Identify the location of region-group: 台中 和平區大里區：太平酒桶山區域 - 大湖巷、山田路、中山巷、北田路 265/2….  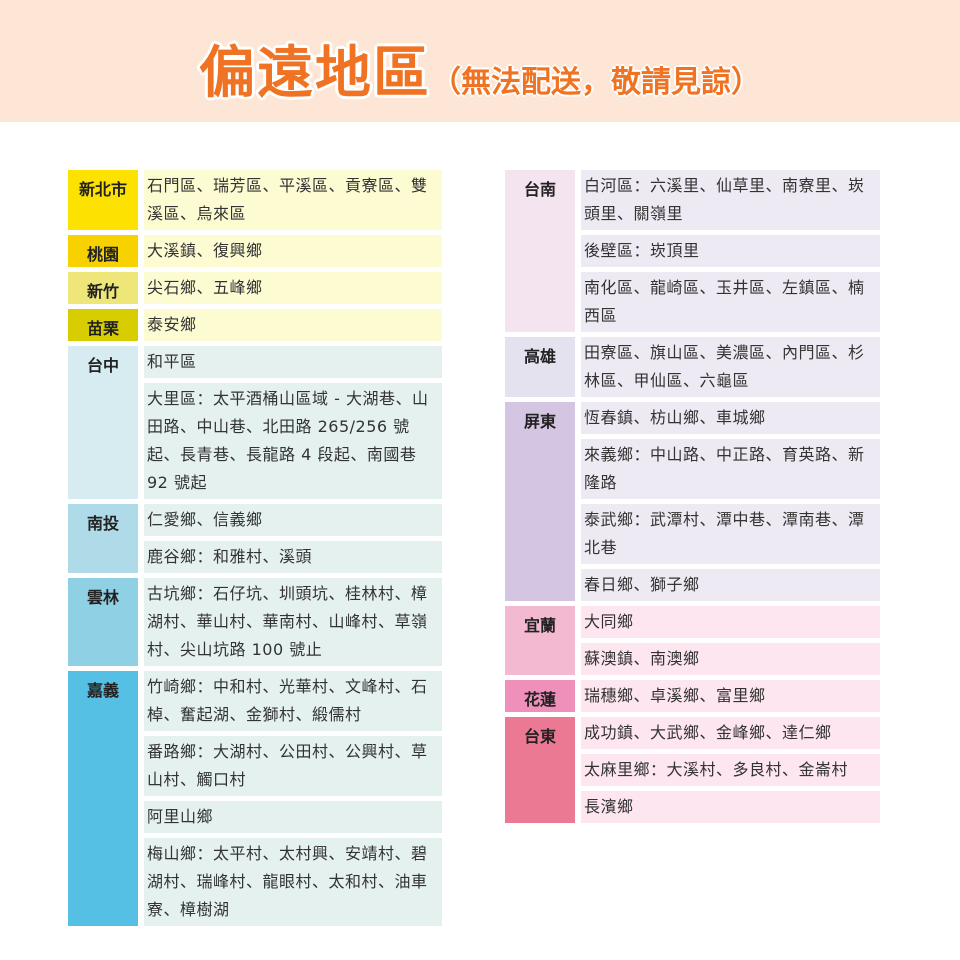
(255, 422).